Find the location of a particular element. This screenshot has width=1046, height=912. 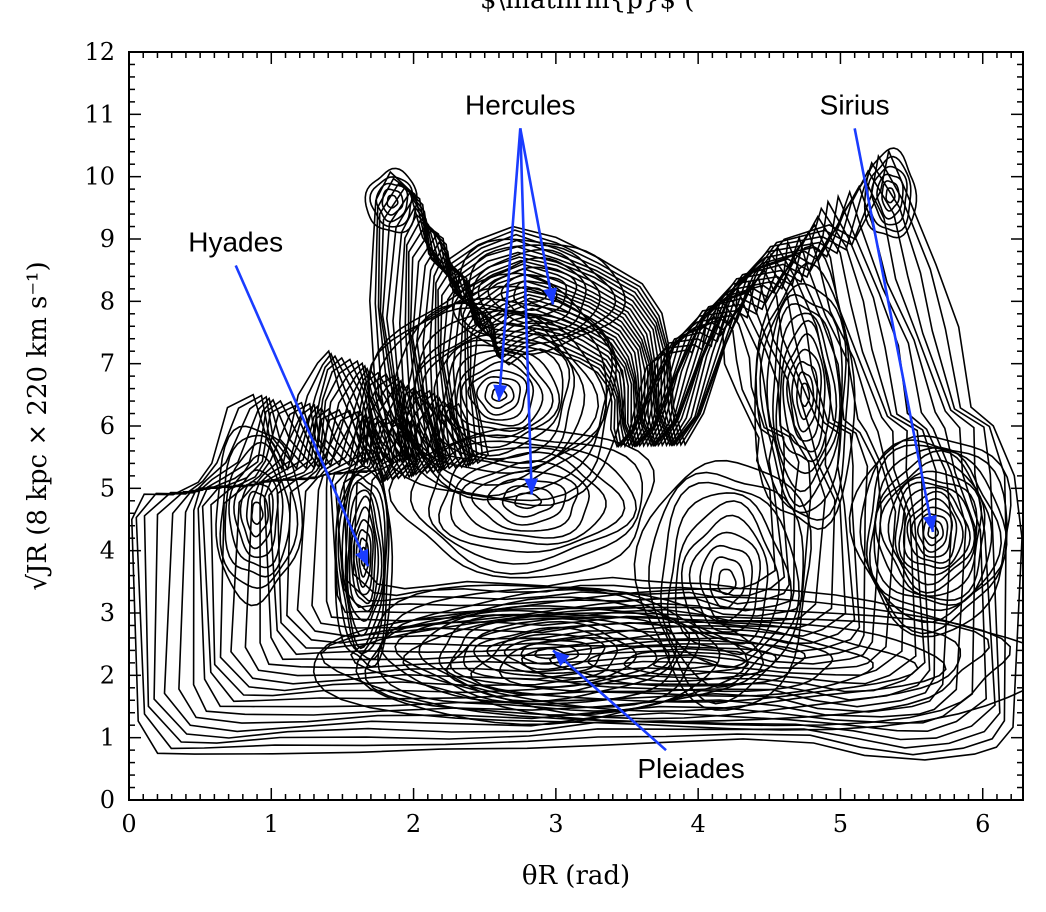

y-tick-label: 6 is located at coordinates (107, 426).